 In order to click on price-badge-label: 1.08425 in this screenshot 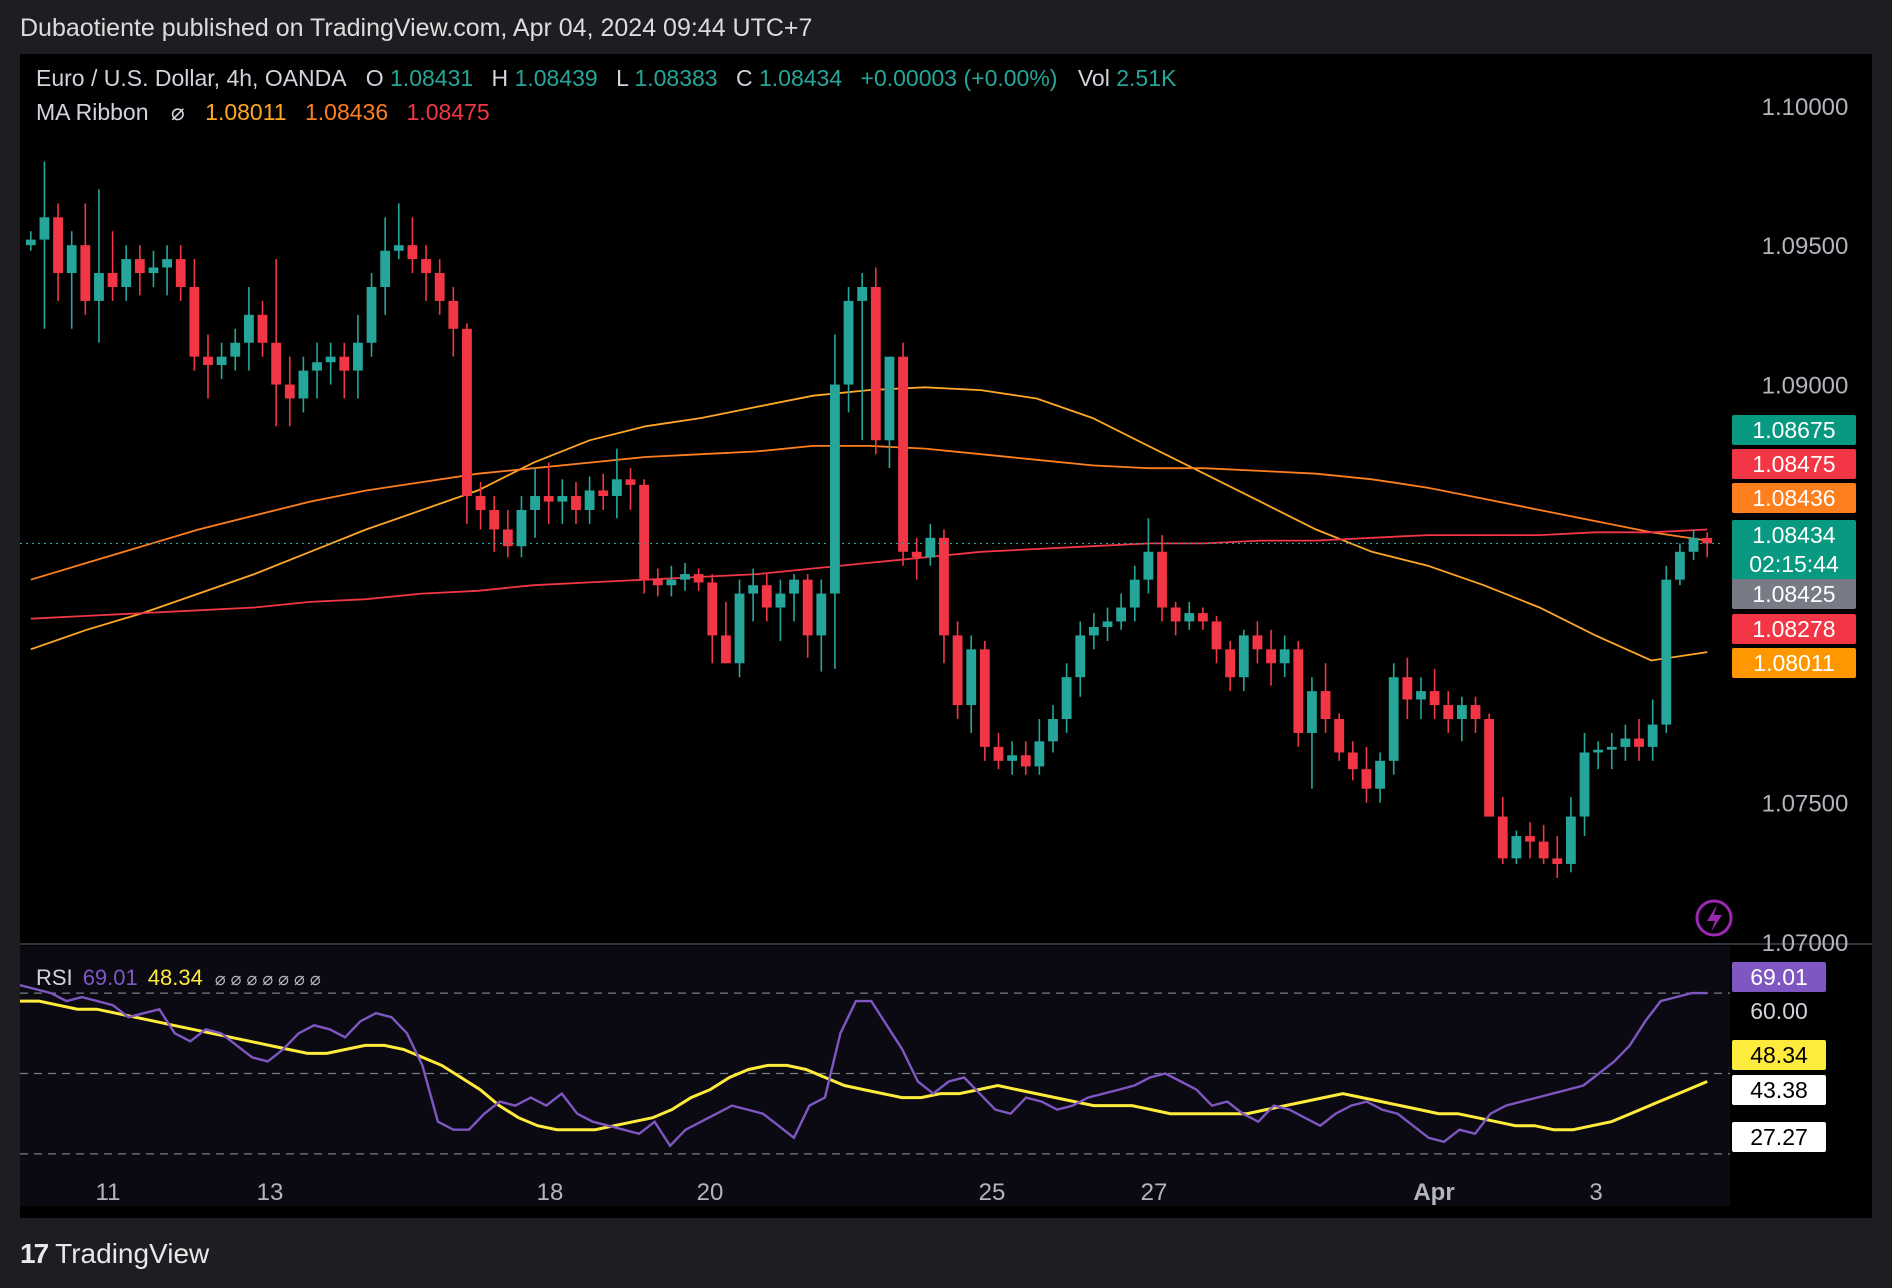, I will do `click(1793, 594)`.